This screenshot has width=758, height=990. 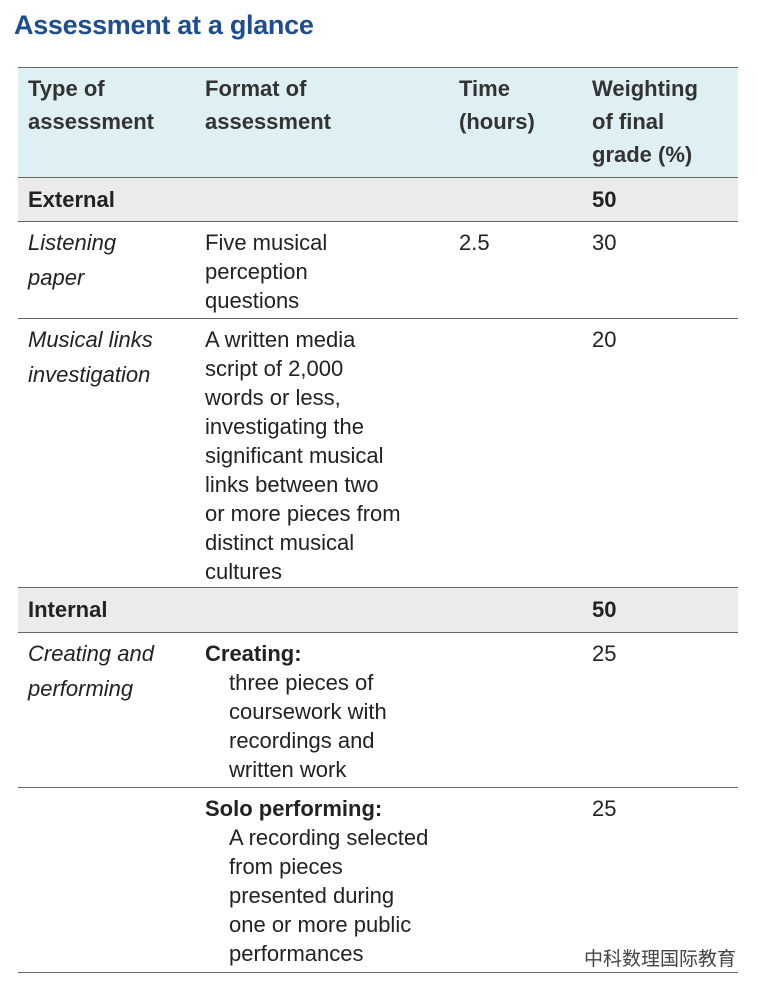 I want to click on text-line: A recording selected, so click(x=329, y=837).